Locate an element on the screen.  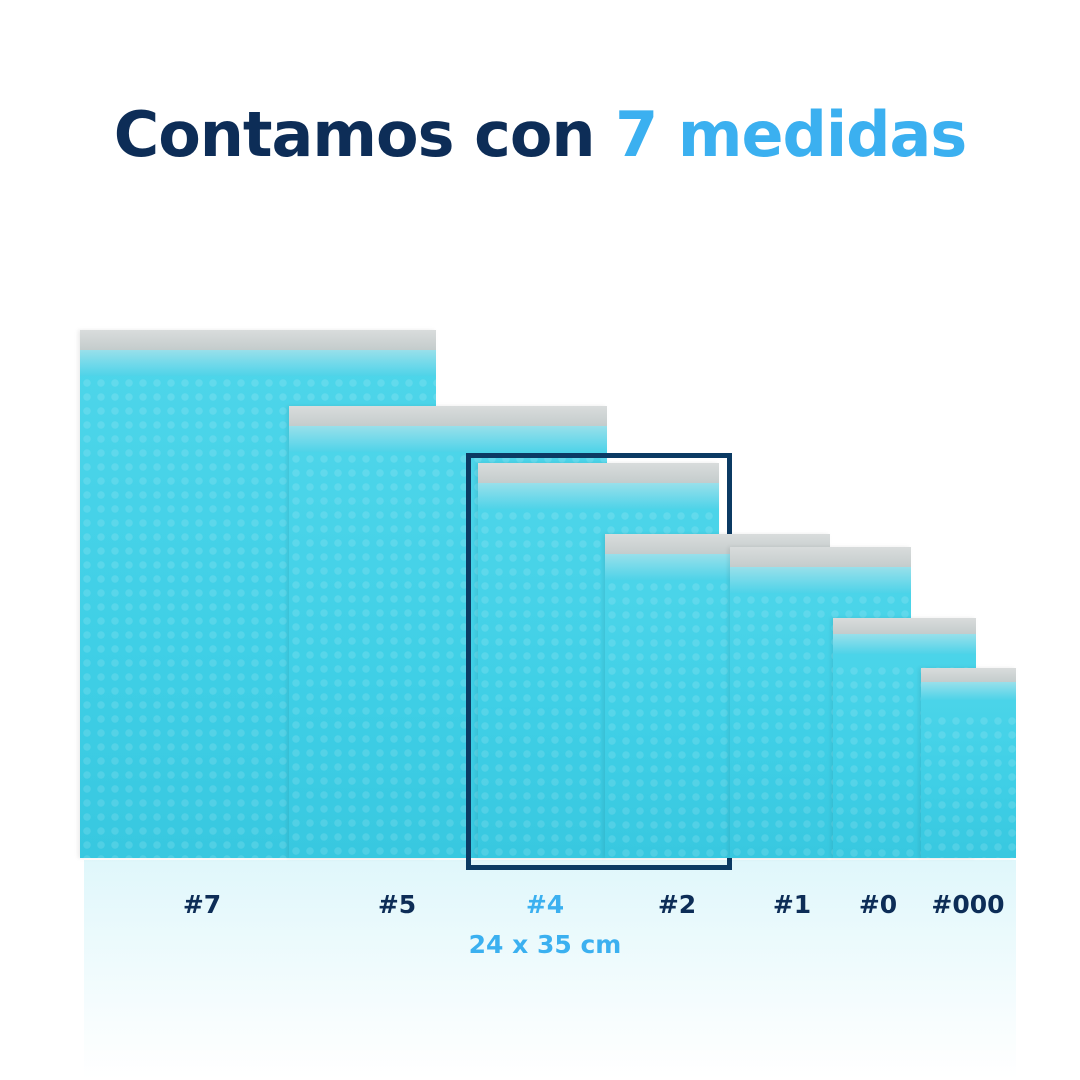
size-label-7: #7 is located at coordinates (202, 904).